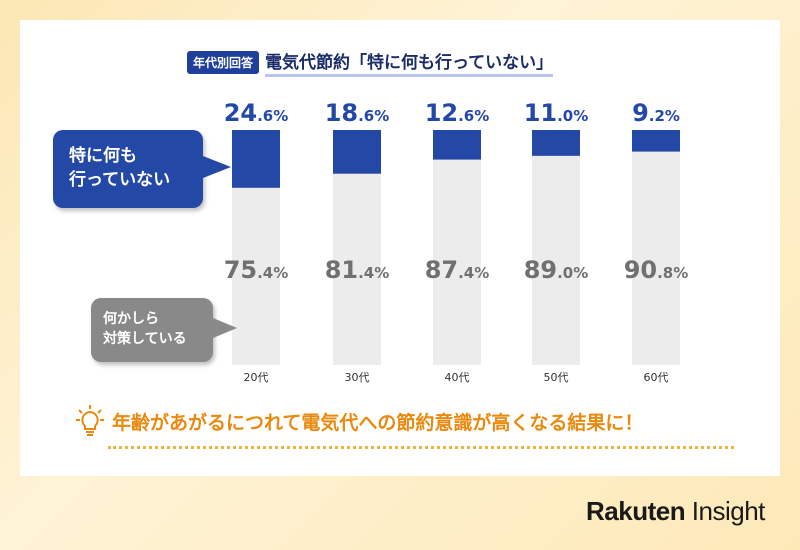  I want to click on callout-measures-tail, so click(225, 328).